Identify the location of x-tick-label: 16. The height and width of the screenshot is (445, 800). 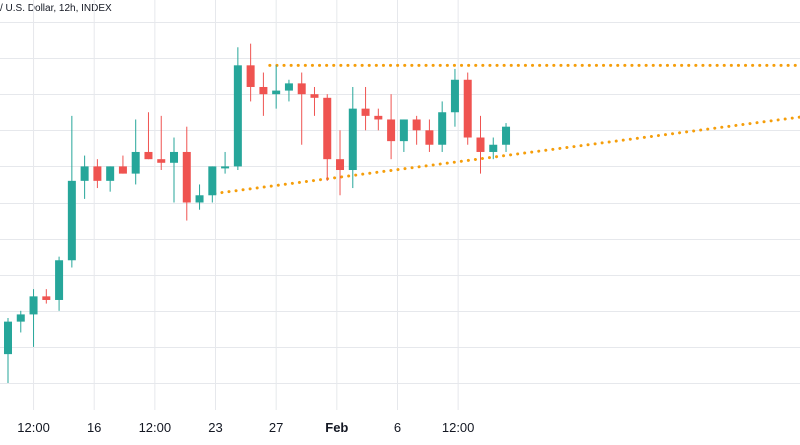
(94, 427).